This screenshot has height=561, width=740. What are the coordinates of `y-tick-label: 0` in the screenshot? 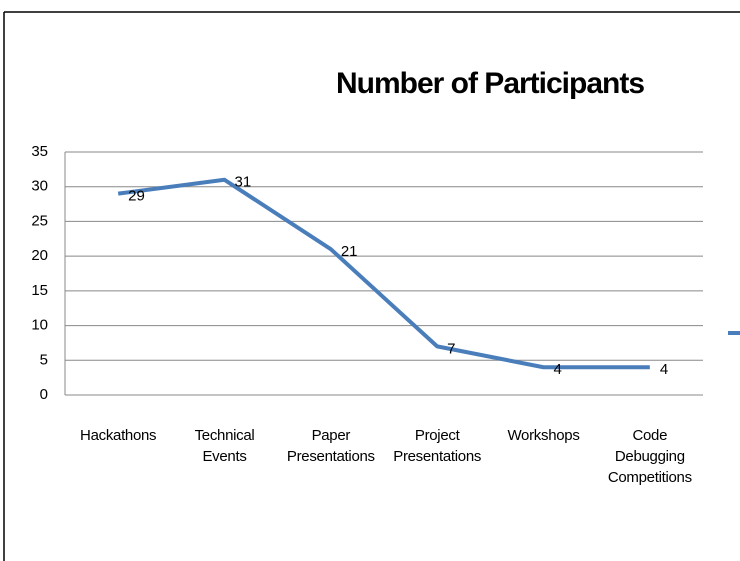 It's located at (44, 394).